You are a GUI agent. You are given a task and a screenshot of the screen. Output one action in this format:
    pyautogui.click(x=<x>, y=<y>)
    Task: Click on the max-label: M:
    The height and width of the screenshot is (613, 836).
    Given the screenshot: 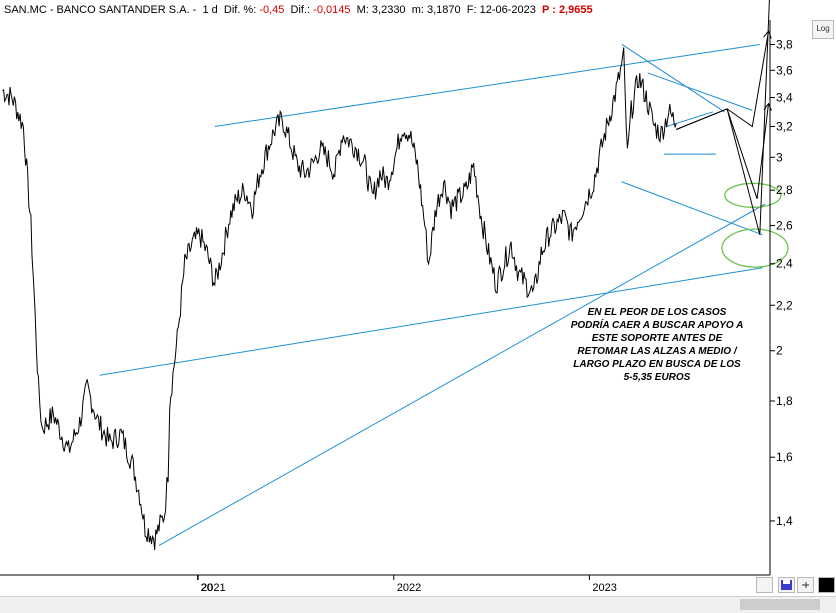 What is the action you would take?
    pyautogui.click(x=362, y=10)
    